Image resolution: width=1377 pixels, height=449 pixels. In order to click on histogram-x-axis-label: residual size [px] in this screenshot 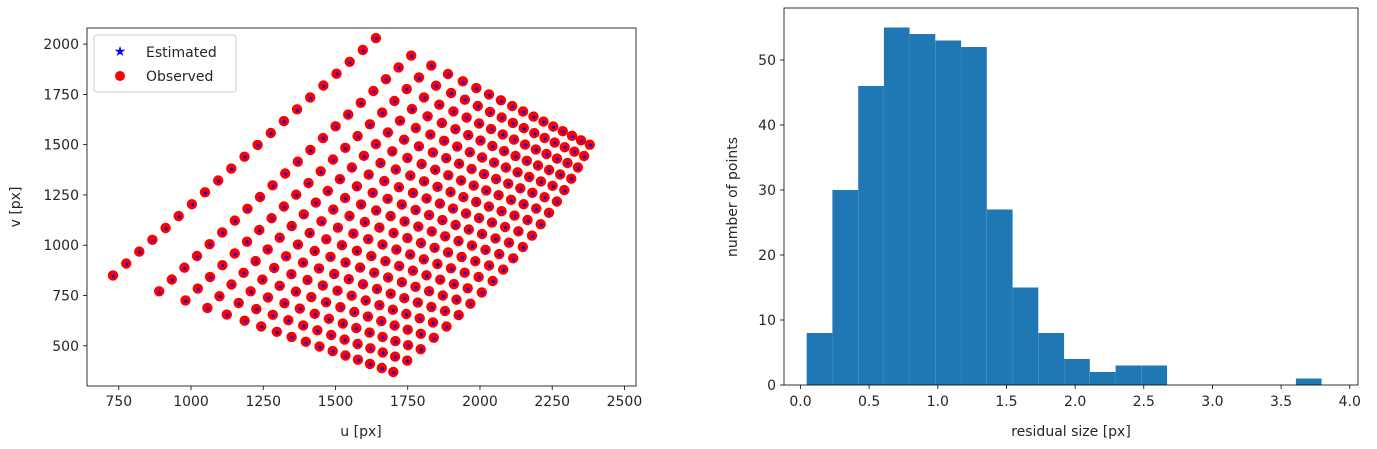, I will do `click(1071, 432)`.